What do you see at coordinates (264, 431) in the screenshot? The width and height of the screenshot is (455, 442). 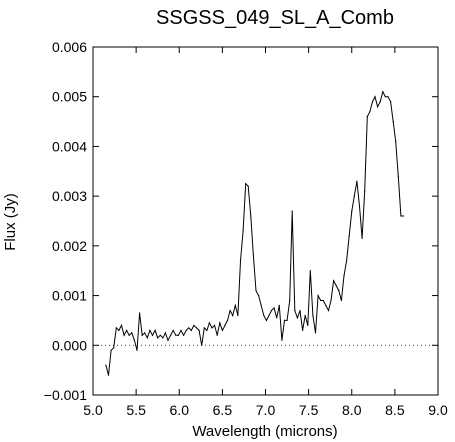 I see `x-axis-label: Wavelength (microns)` at bounding box center [264, 431].